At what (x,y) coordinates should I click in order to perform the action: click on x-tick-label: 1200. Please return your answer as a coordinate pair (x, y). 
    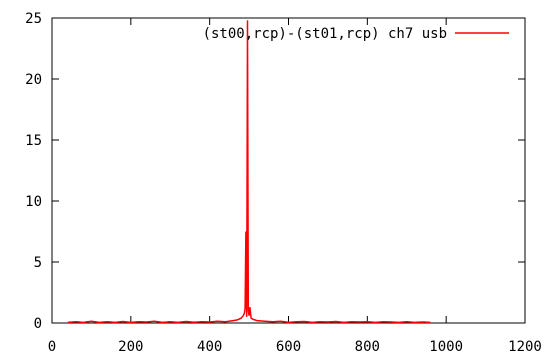
    Looking at the image, I should click on (525, 347).